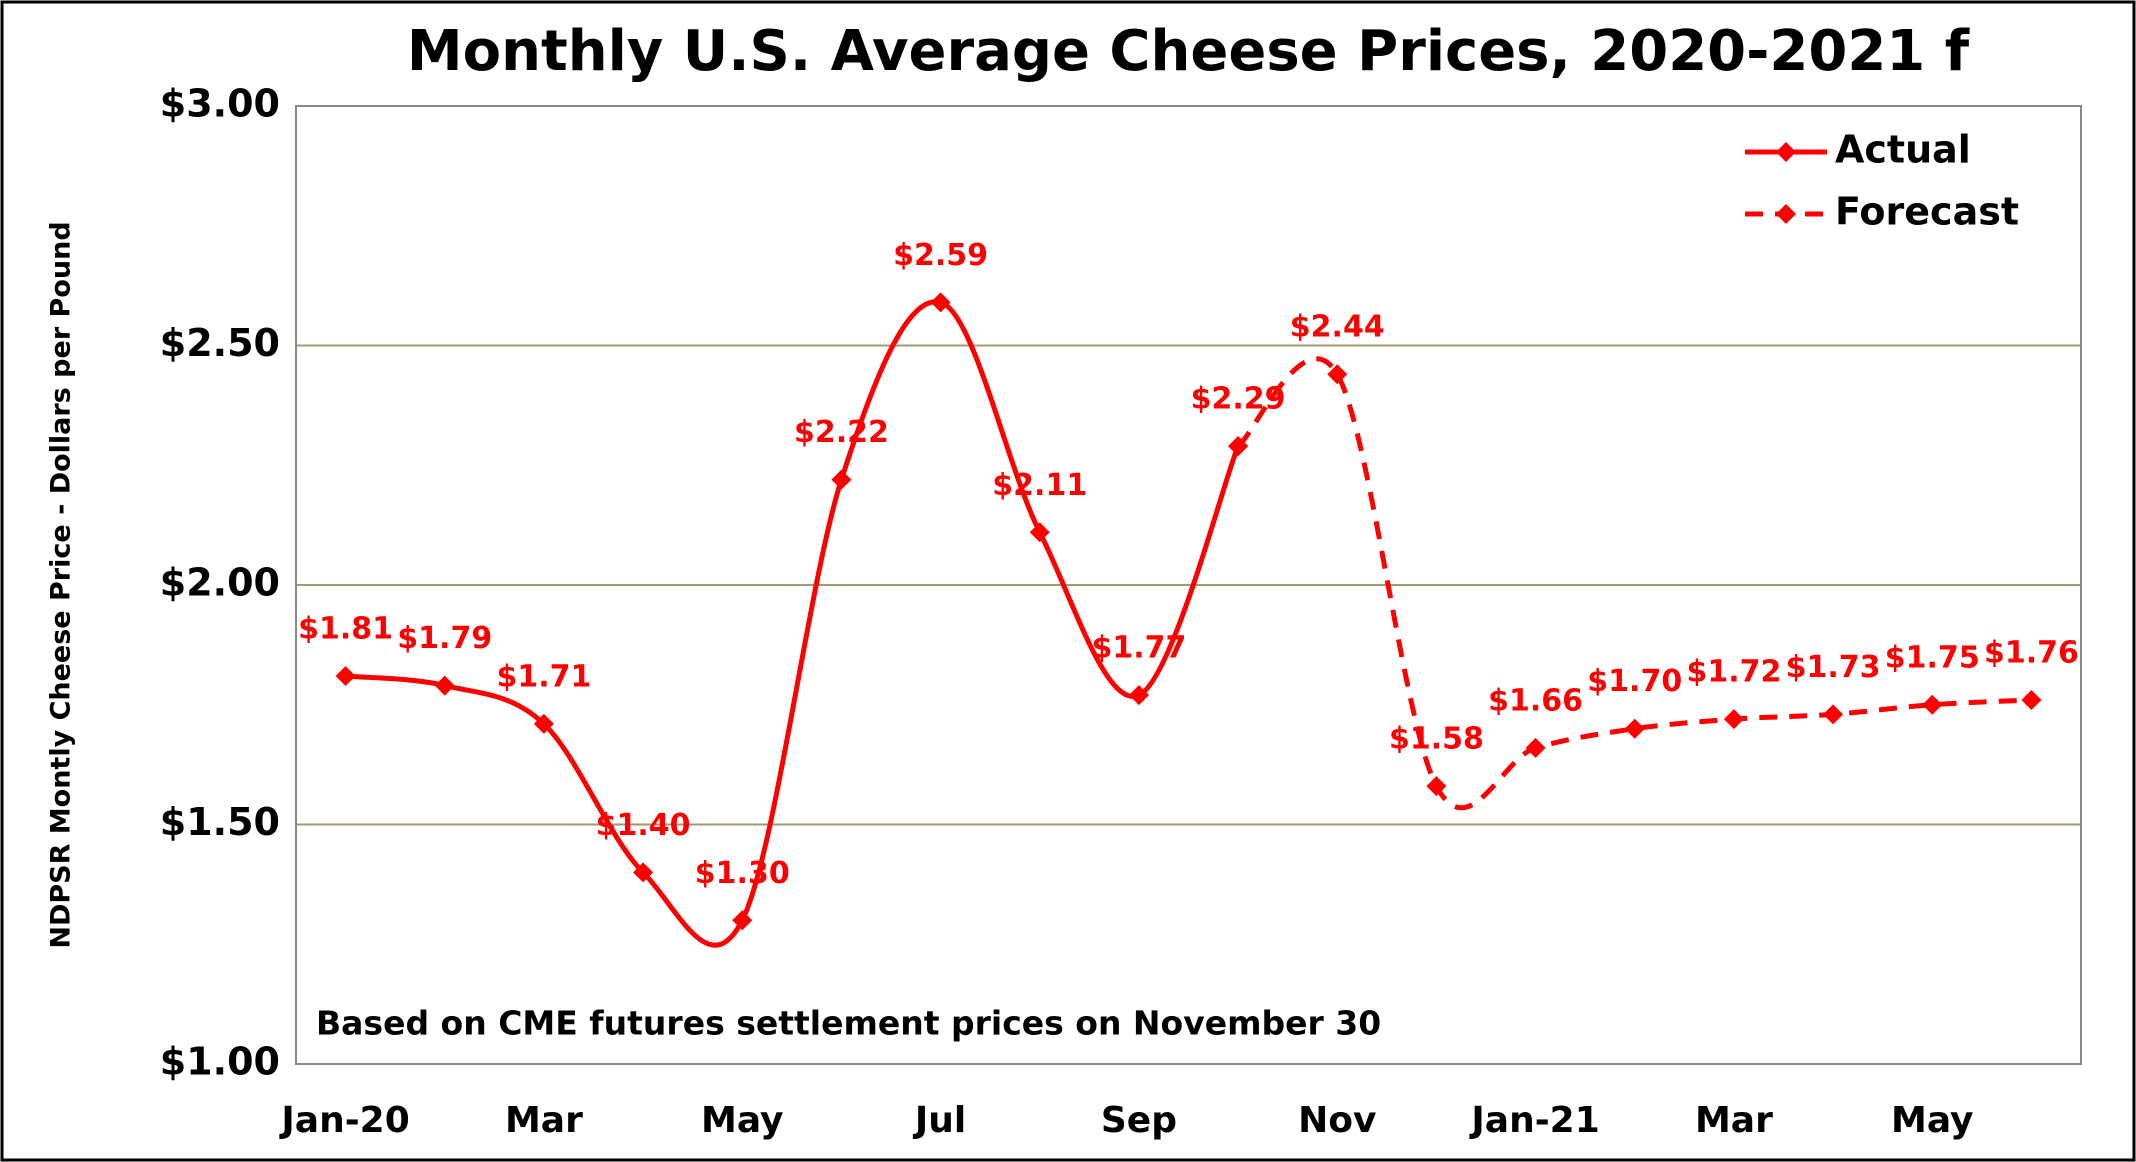 This screenshot has height=1162, width=2136. What do you see at coordinates (1138, 648) in the screenshot?
I see `data-label: $1.77` at bounding box center [1138, 648].